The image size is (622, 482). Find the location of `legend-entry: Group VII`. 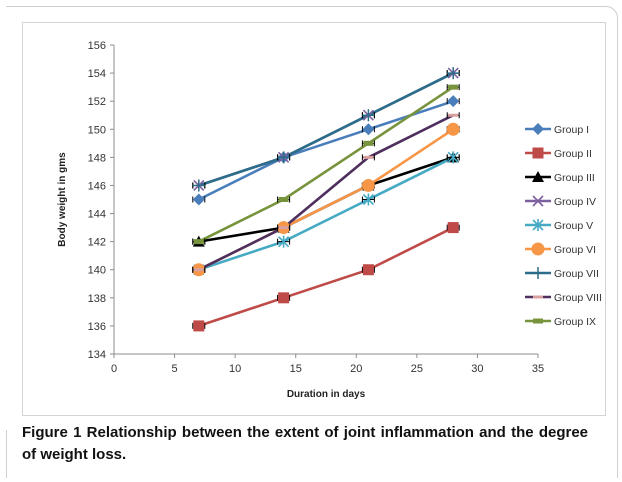

legend-entry: Group VII is located at coordinates (562, 273).